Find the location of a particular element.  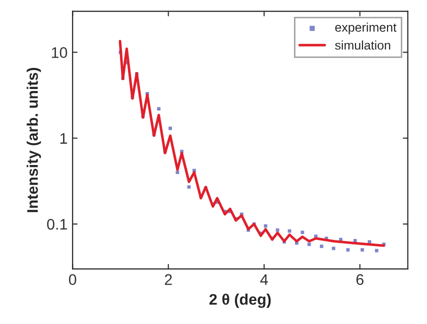

y-tick-label: 10 is located at coordinates (60, 52).